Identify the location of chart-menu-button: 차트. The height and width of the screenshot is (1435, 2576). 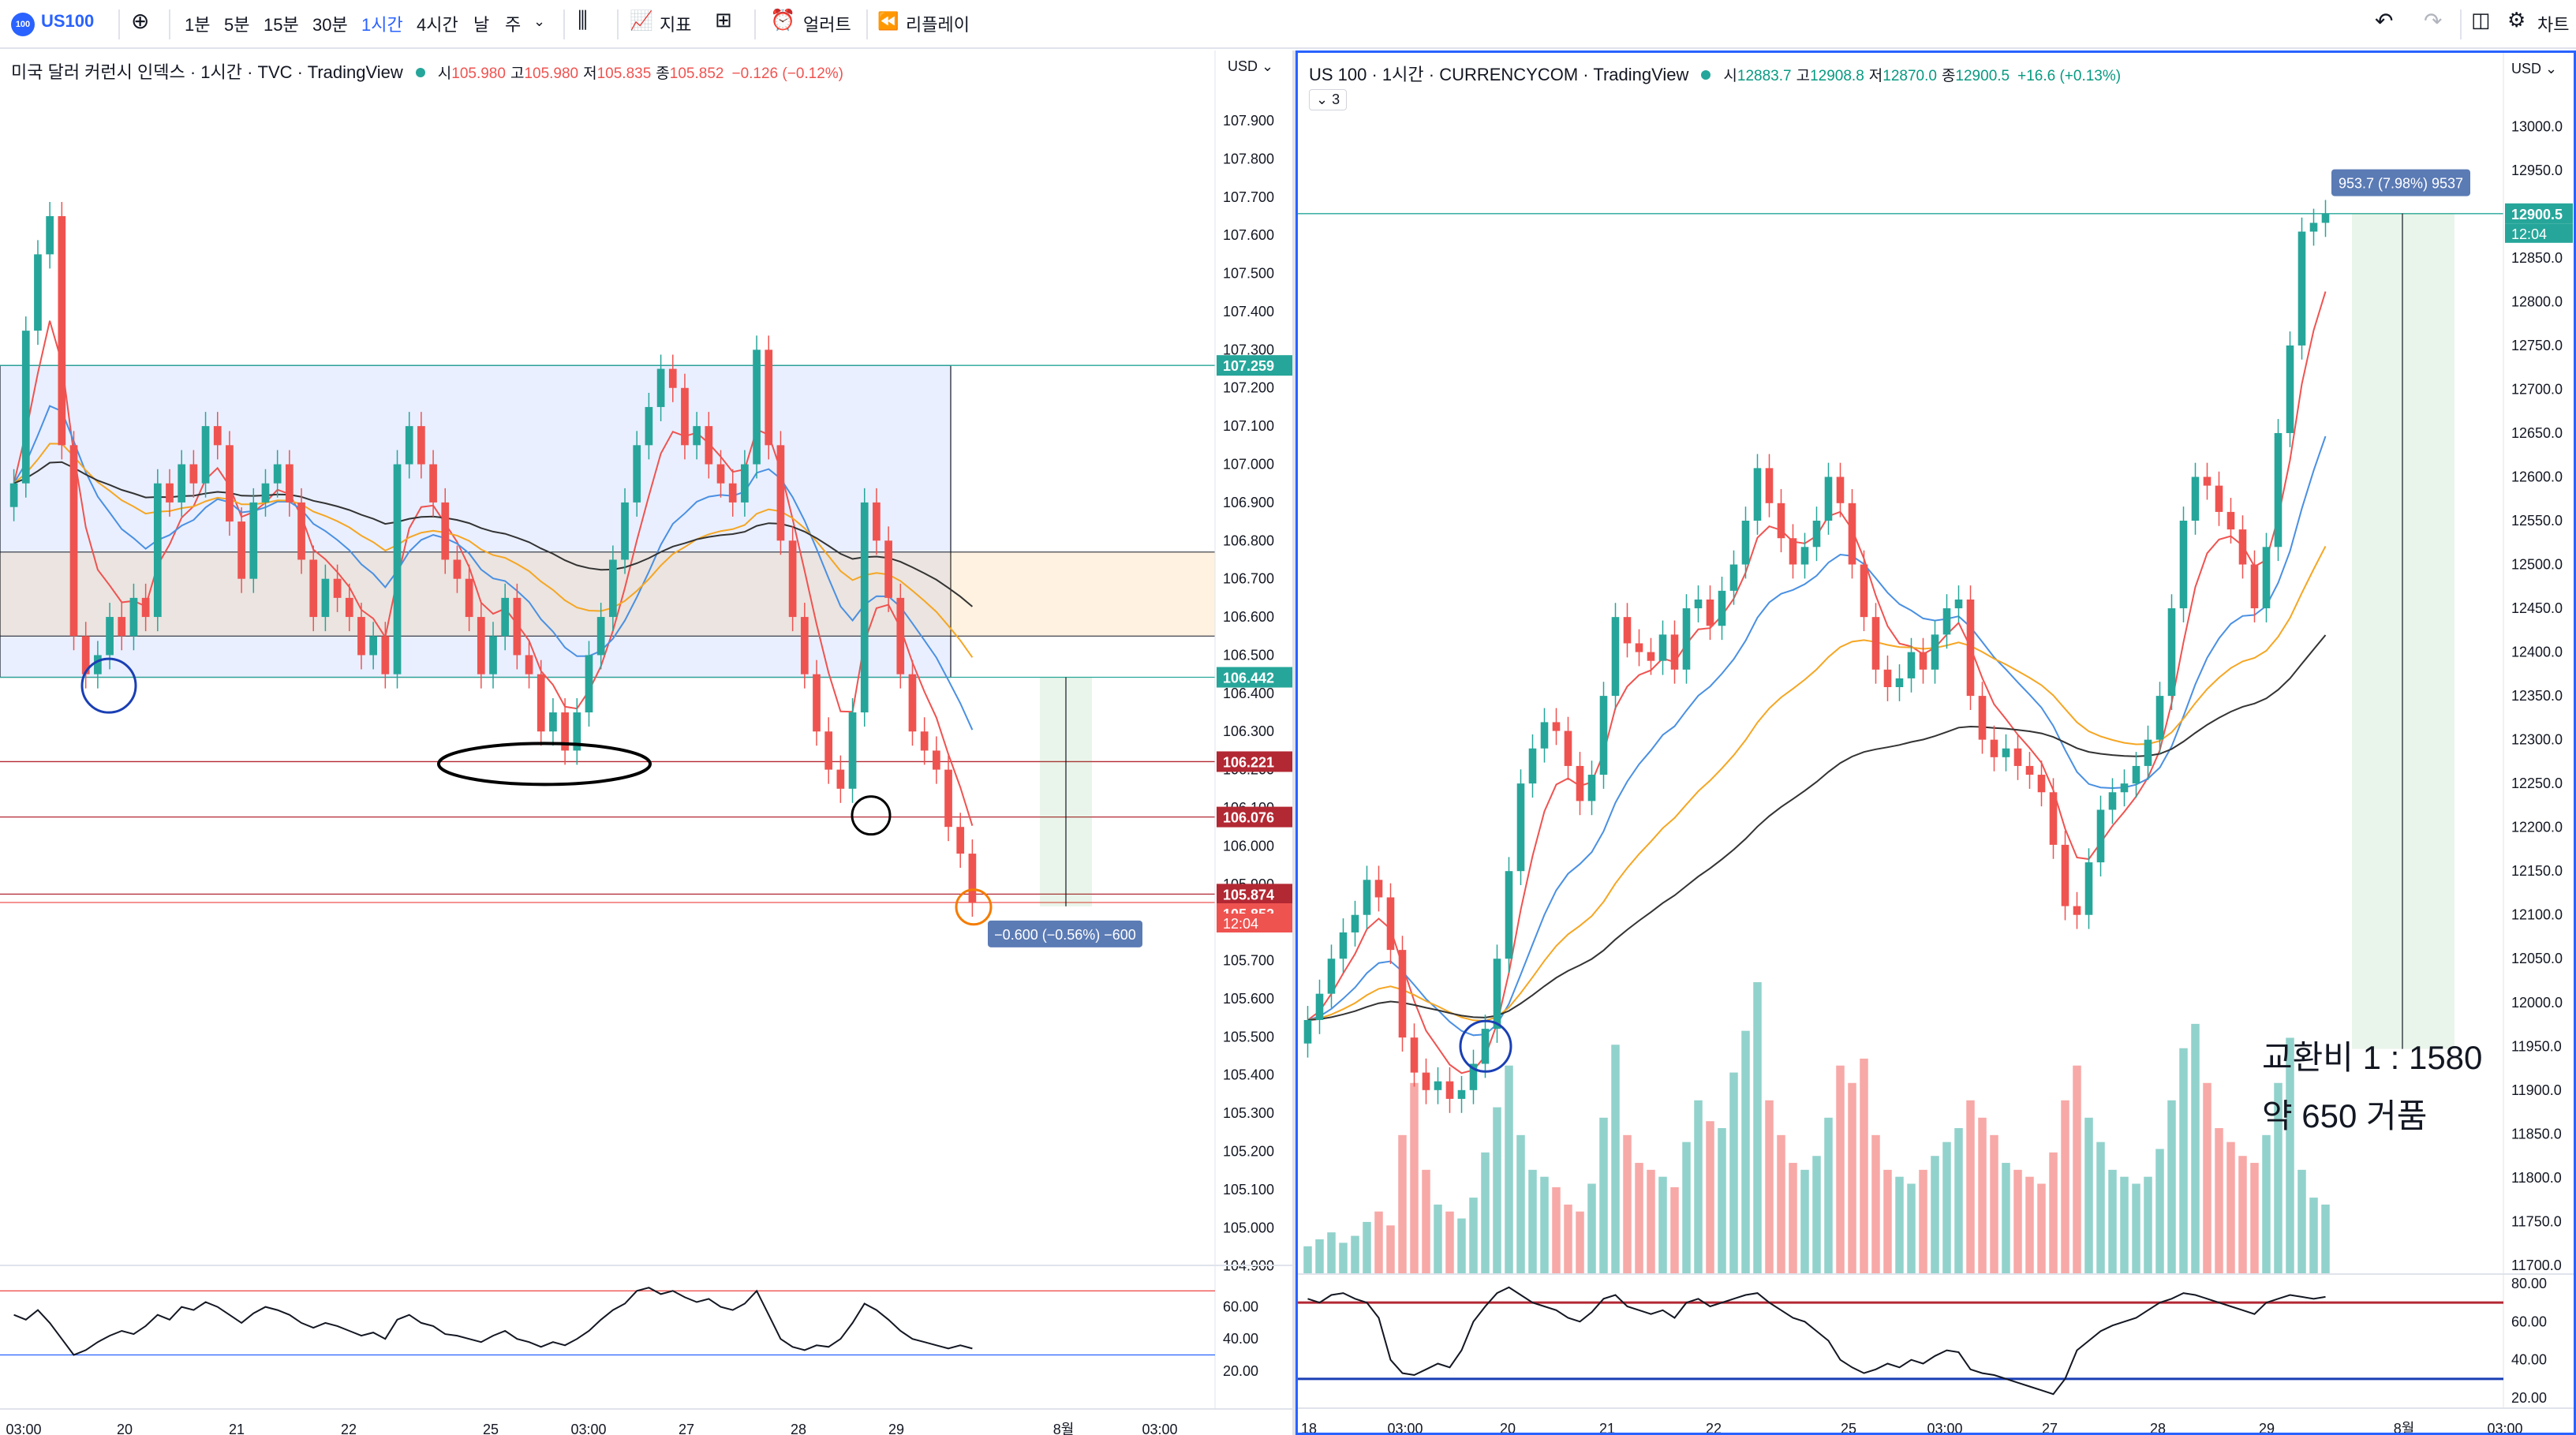
(2553, 25).